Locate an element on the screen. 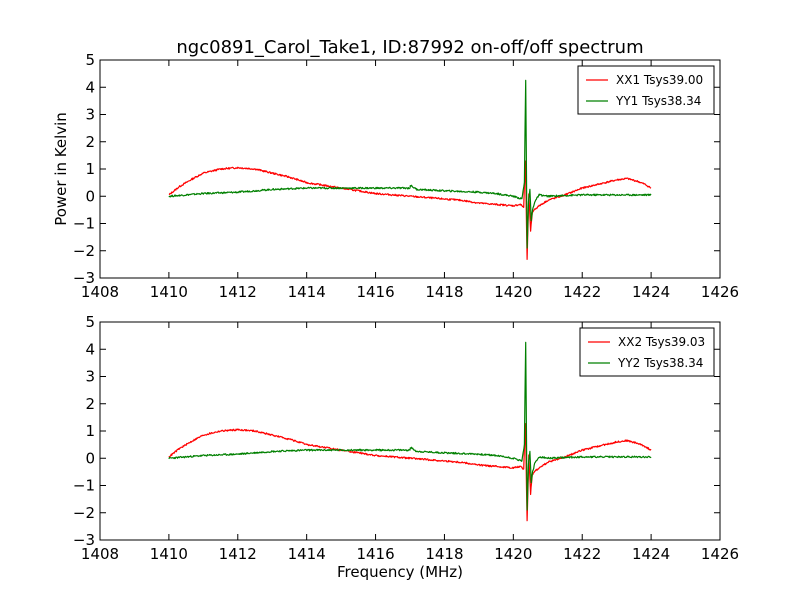 This screenshot has width=800, height=604. legend: XX2 Tsys39.03 YY2 Tsys38.34 is located at coordinates (647, 352).